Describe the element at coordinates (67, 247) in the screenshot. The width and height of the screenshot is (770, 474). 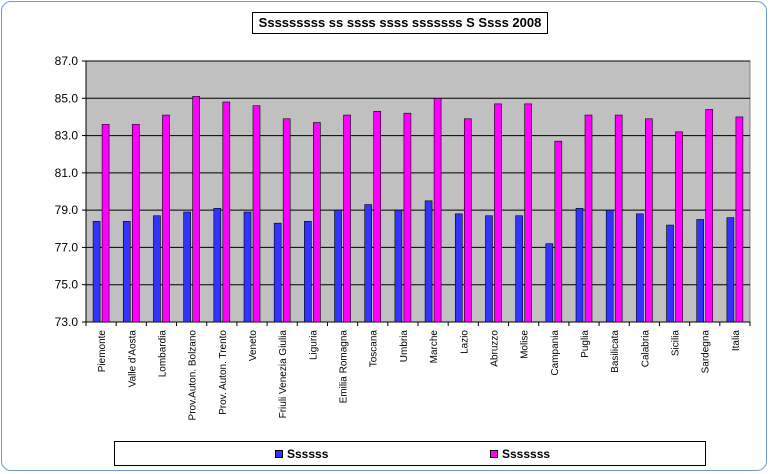
I see `y-tick-label: 77.0` at that location.